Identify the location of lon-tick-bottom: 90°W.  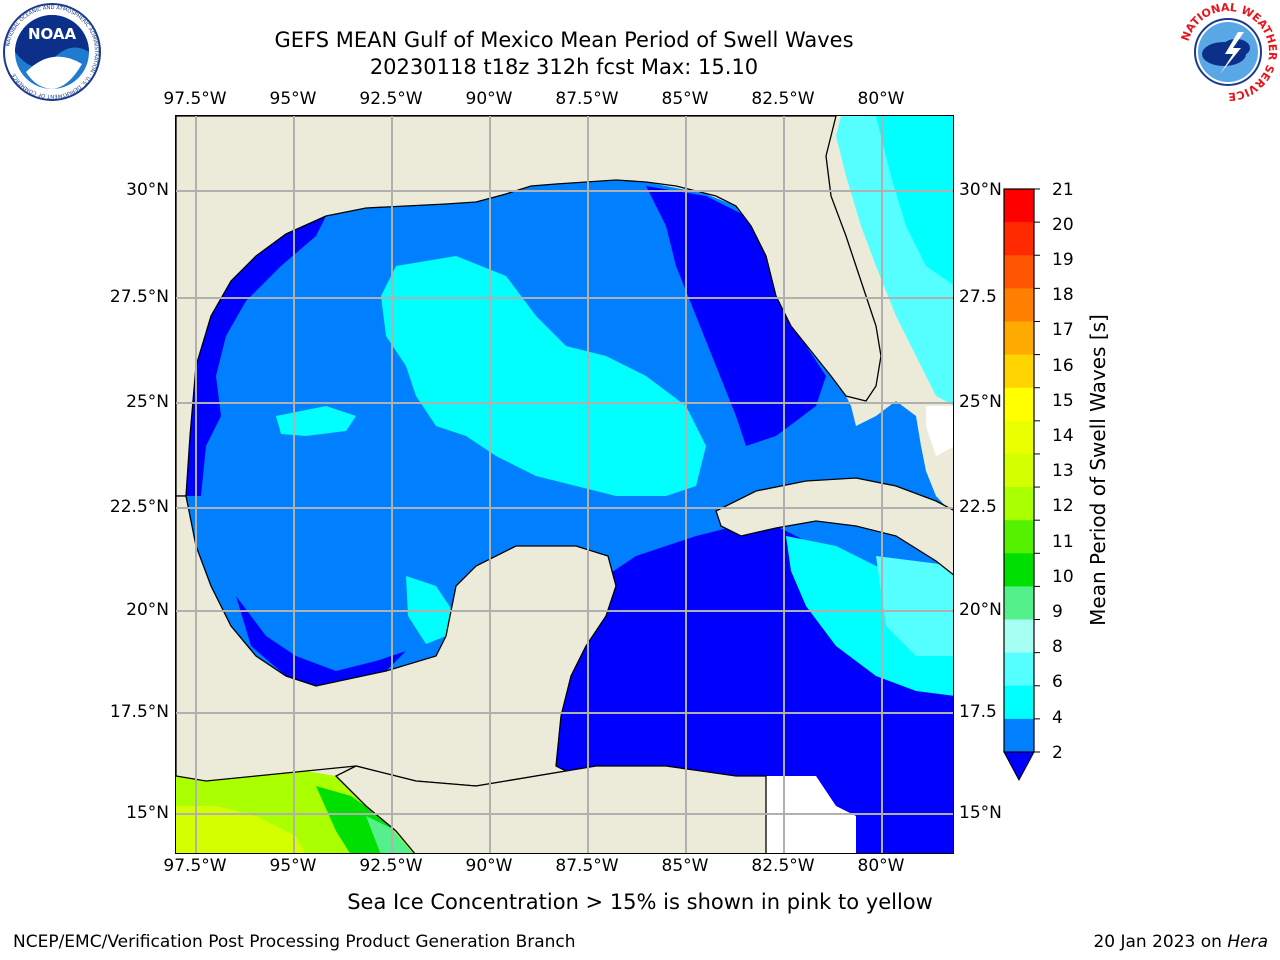
(489, 866).